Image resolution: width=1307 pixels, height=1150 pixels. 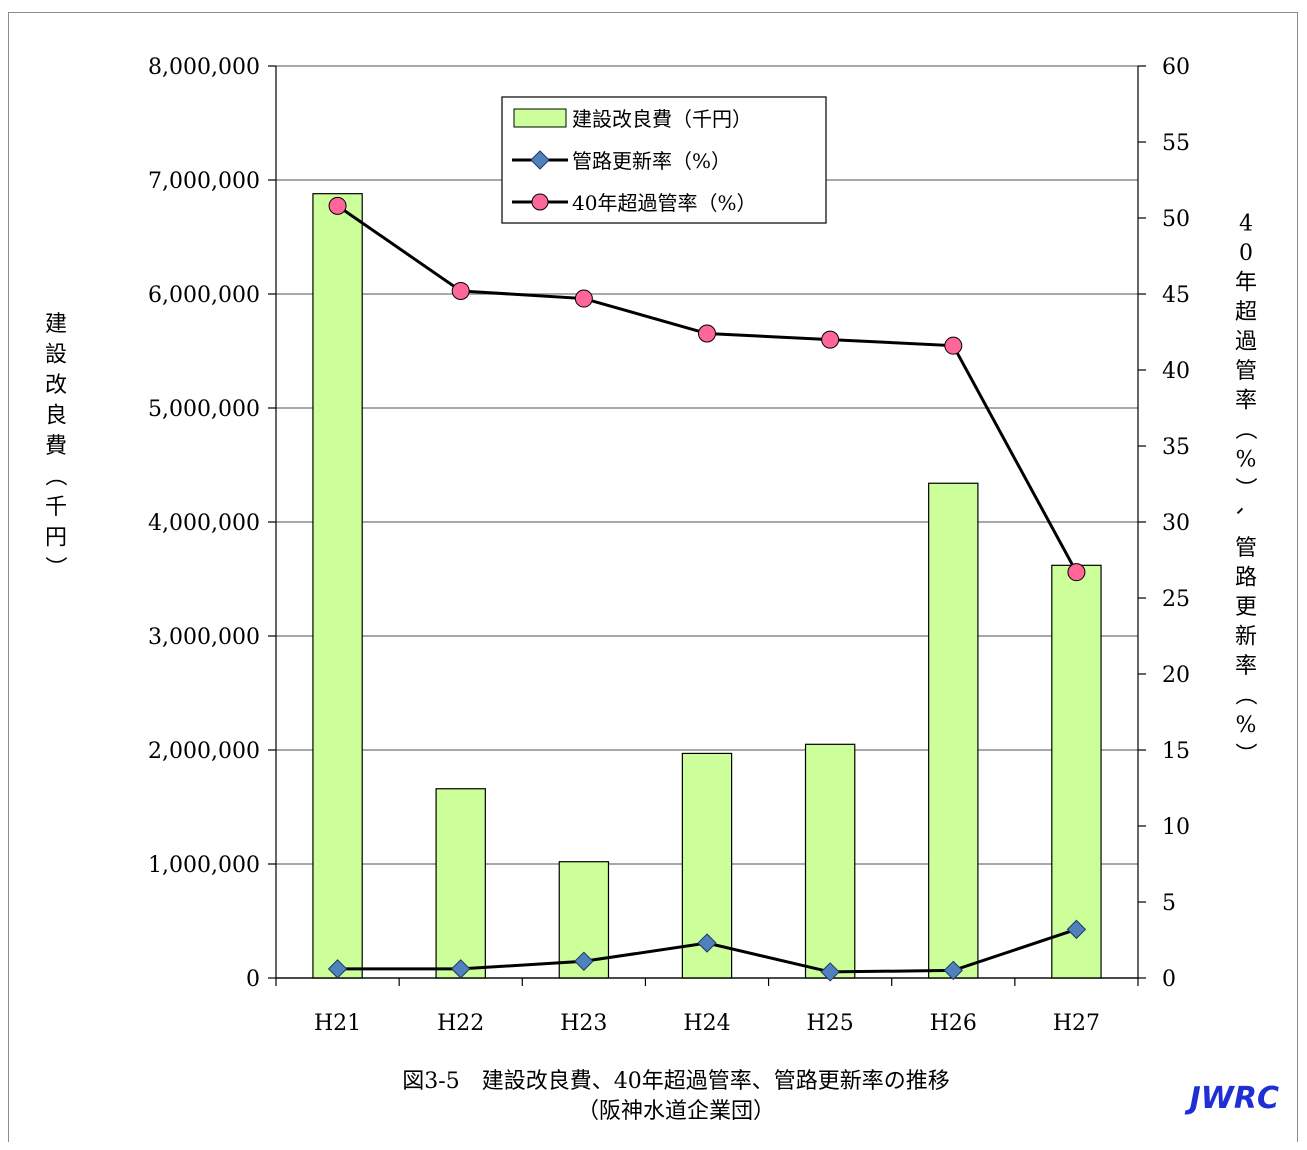 What do you see at coordinates (1076, 1023) in the screenshot?
I see `x-tick-label: H27` at bounding box center [1076, 1023].